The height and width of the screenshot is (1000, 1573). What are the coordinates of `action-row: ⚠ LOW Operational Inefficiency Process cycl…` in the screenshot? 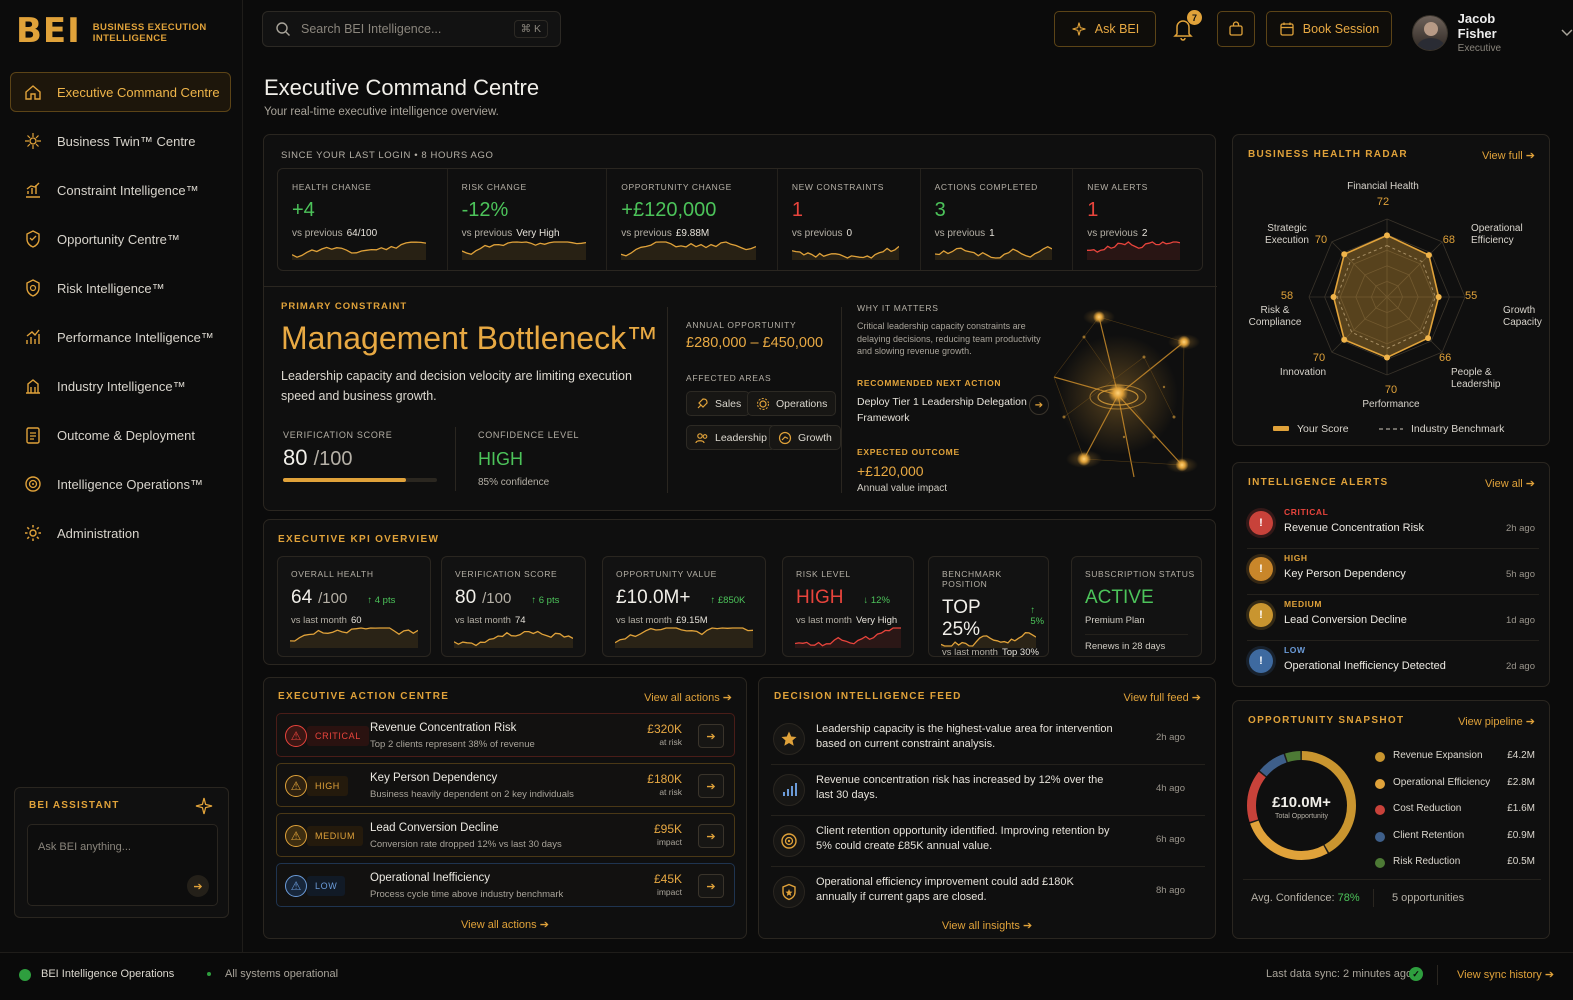 It's located at (505, 885).